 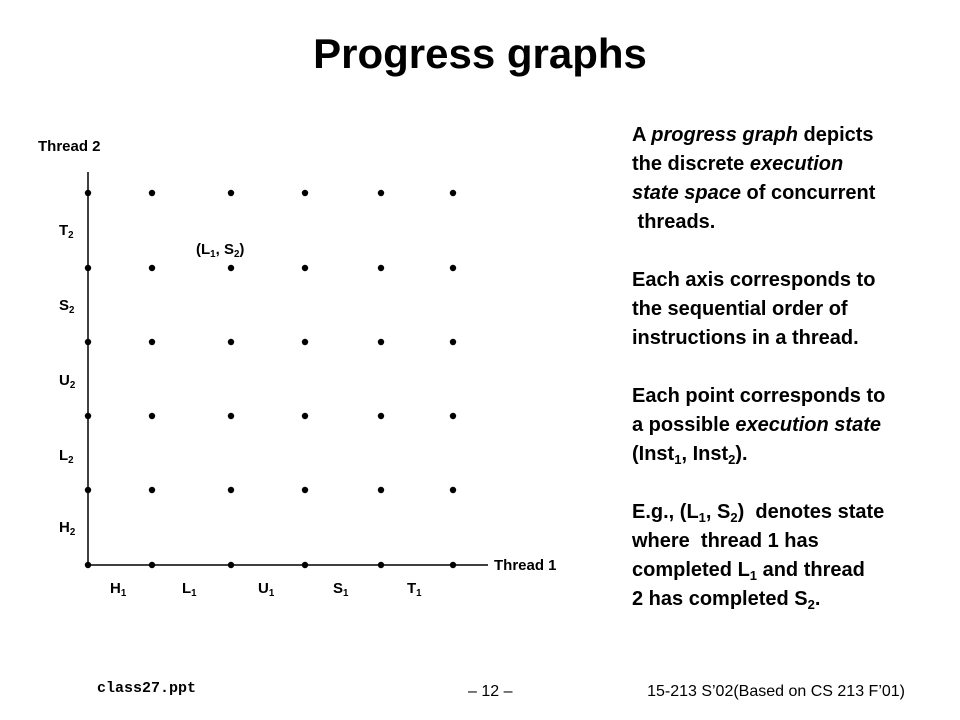 I want to click on text-run: ), so click(x=242, y=249).